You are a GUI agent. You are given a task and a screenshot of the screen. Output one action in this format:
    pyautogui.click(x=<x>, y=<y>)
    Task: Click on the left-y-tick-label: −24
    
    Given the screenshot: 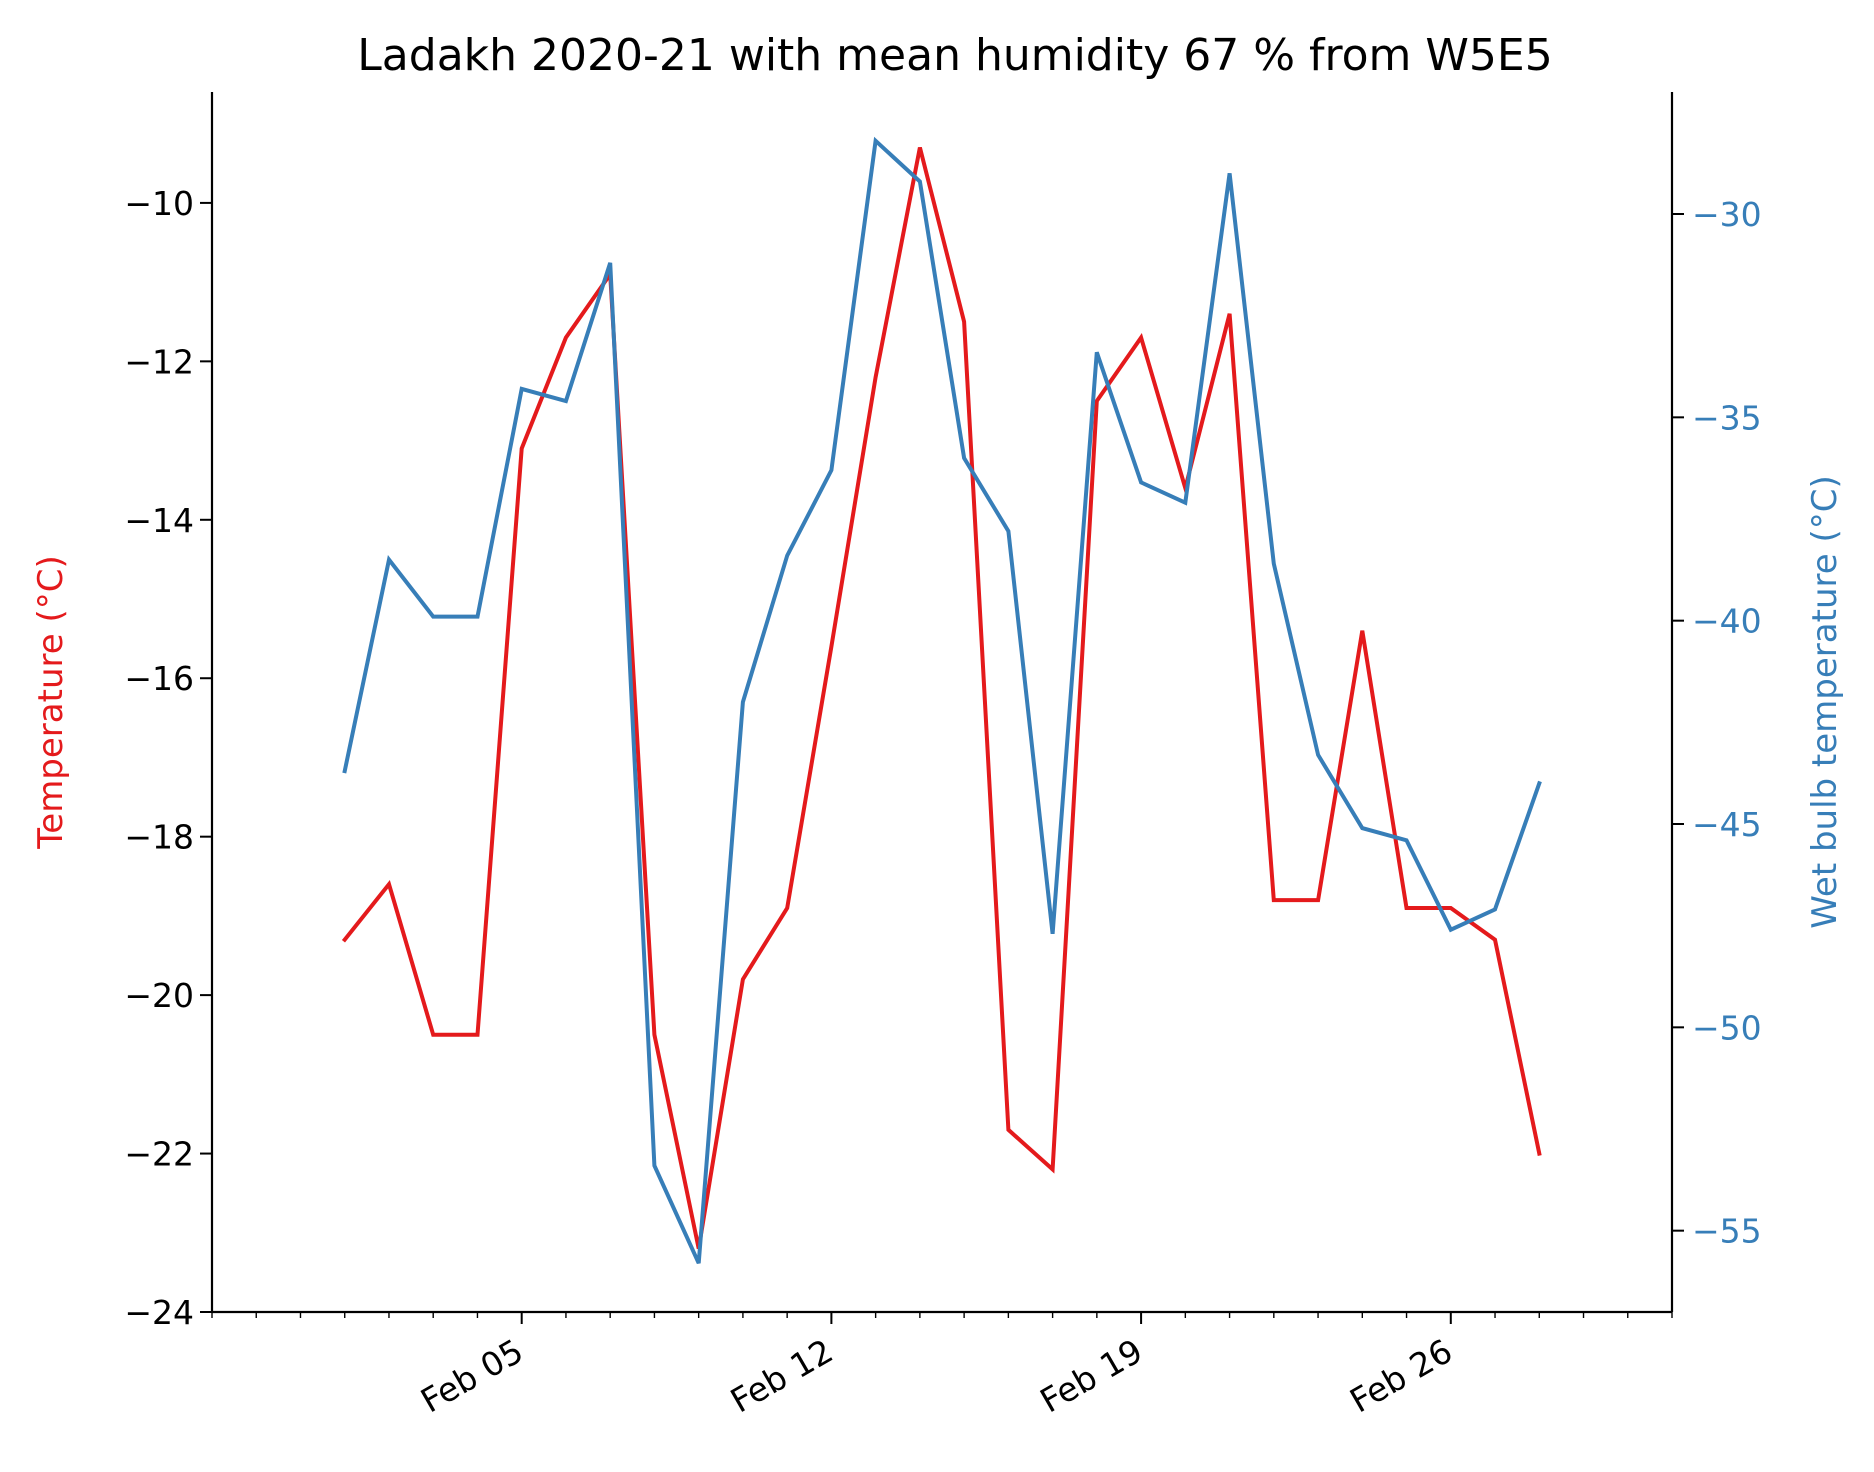 What is the action you would take?
    pyautogui.click(x=159, y=1312)
    